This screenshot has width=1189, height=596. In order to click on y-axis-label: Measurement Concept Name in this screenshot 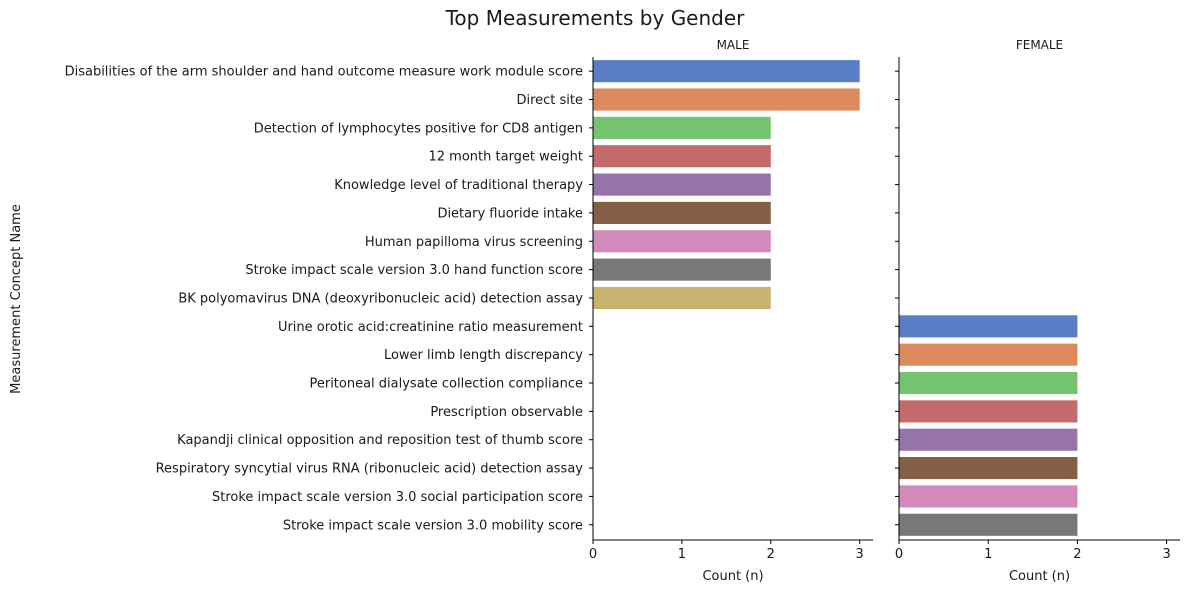, I will do `click(16, 299)`.